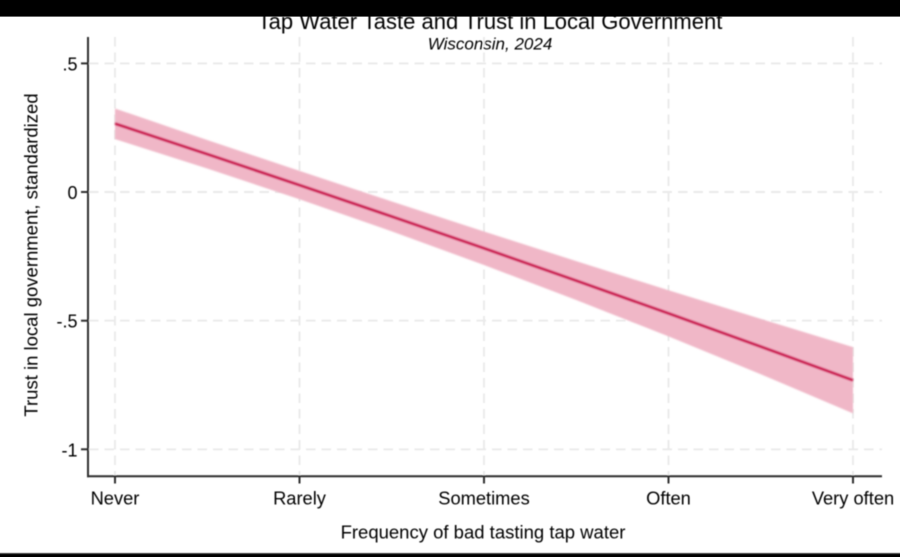 The height and width of the screenshot is (557, 900). I want to click on svg-text: Often, so click(668, 498).